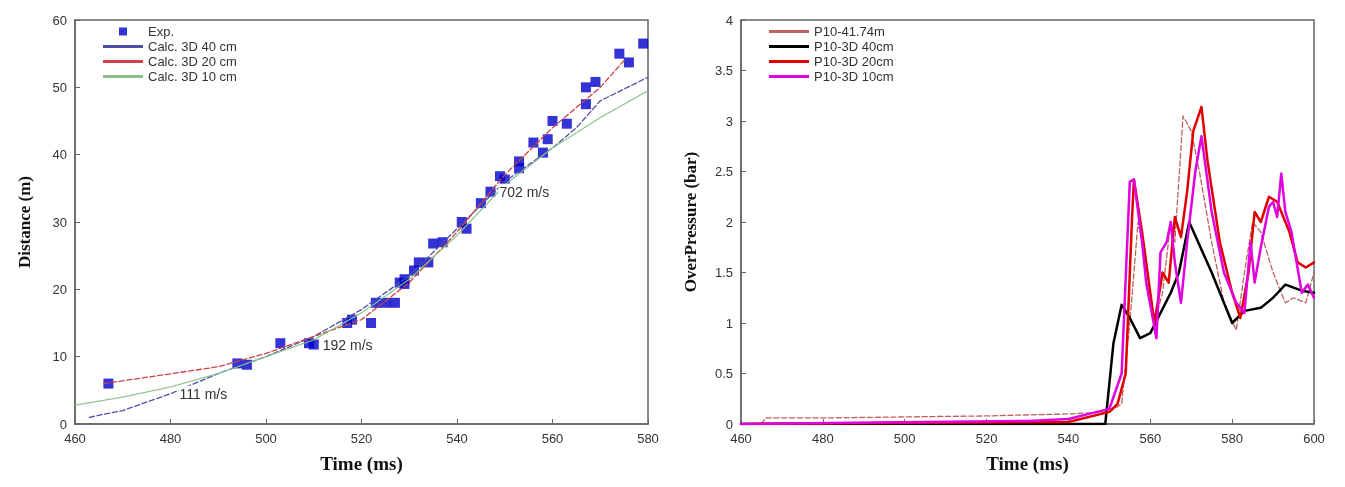 This screenshot has height=487, width=1345. Describe the element at coordinates (524, 191) in the screenshot. I see `annotation: 702 m/s` at that location.